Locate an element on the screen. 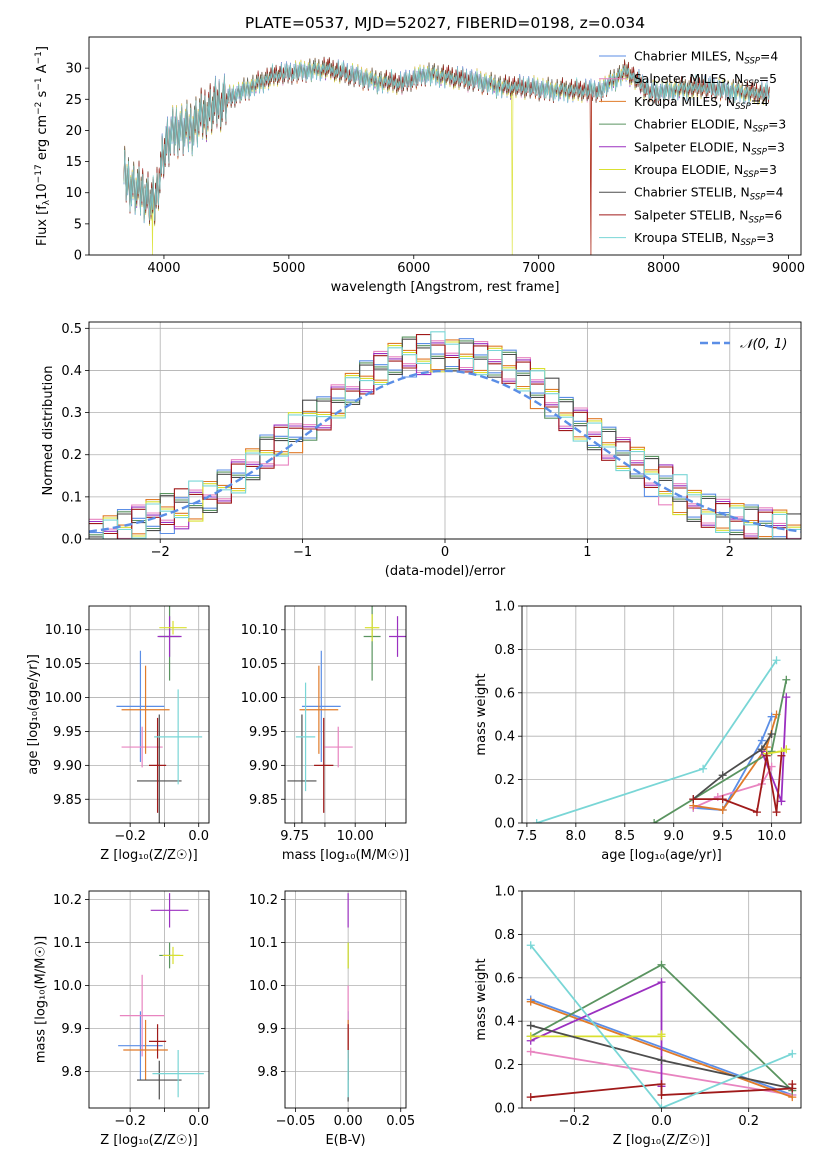  weight-vs-age-frame is located at coordinates (661, 714).